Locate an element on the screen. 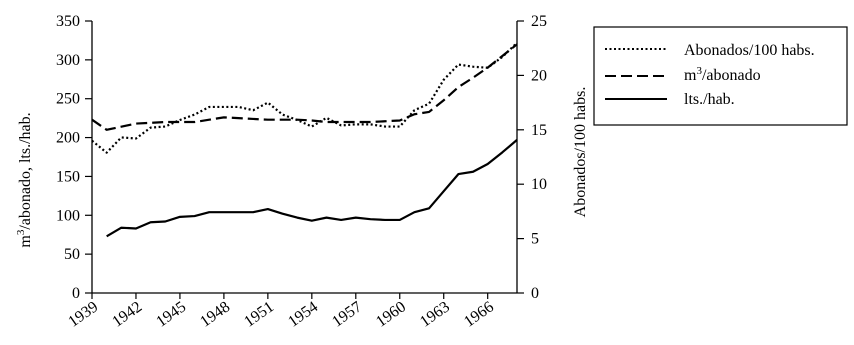 This screenshot has width=854, height=345. right-tick-label: 5 is located at coordinates (535, 239).